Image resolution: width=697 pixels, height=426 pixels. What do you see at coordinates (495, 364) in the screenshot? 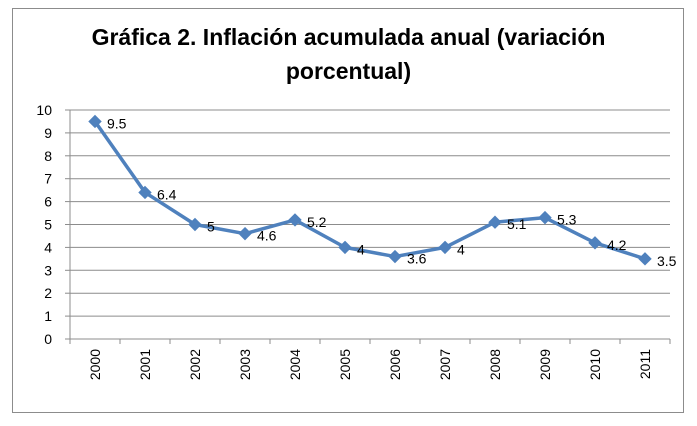
I see `x-tick-label-2008: 2008` at bounding box center [495, 364].